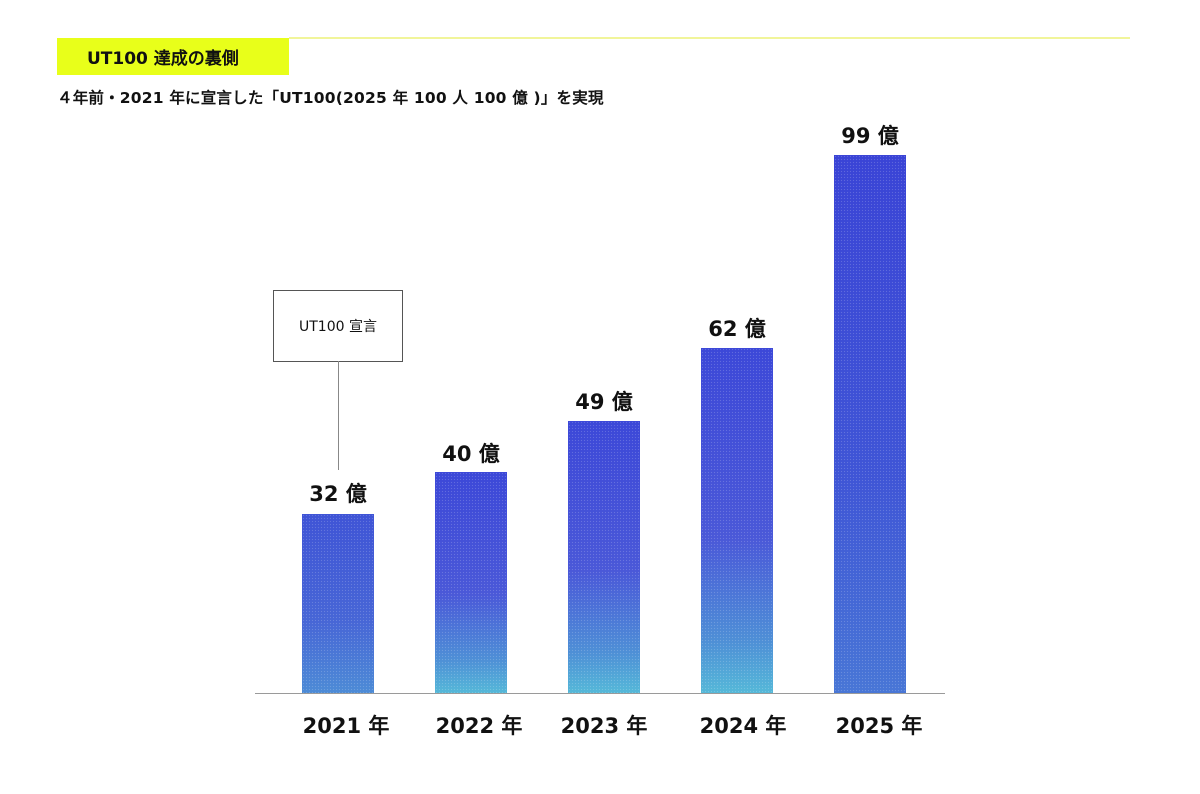 This screenshot has width=1200, height=794. I want to click on x-tick-label: 2023 年, so click(604, 726).